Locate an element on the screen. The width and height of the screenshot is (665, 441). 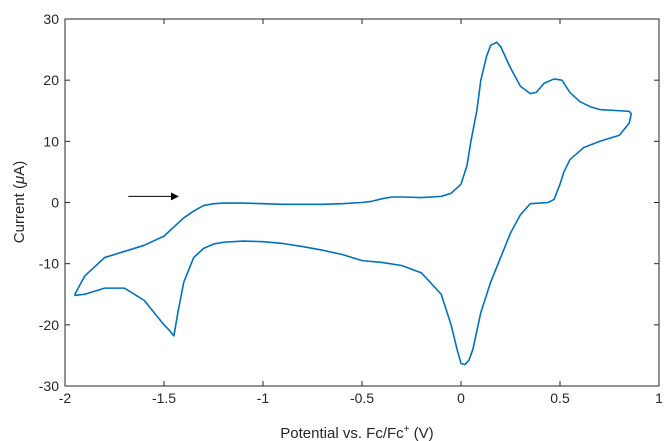
x-axis-tick-labels: -2 -1.5 -1 -0.5 0 0.5 1 is located at coordinates (361, 398).